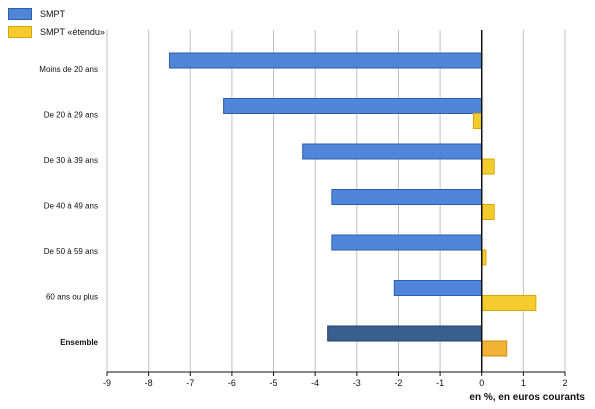  I want to click on bar-smpt-de-30-a-39-ans, so click(392, 151).